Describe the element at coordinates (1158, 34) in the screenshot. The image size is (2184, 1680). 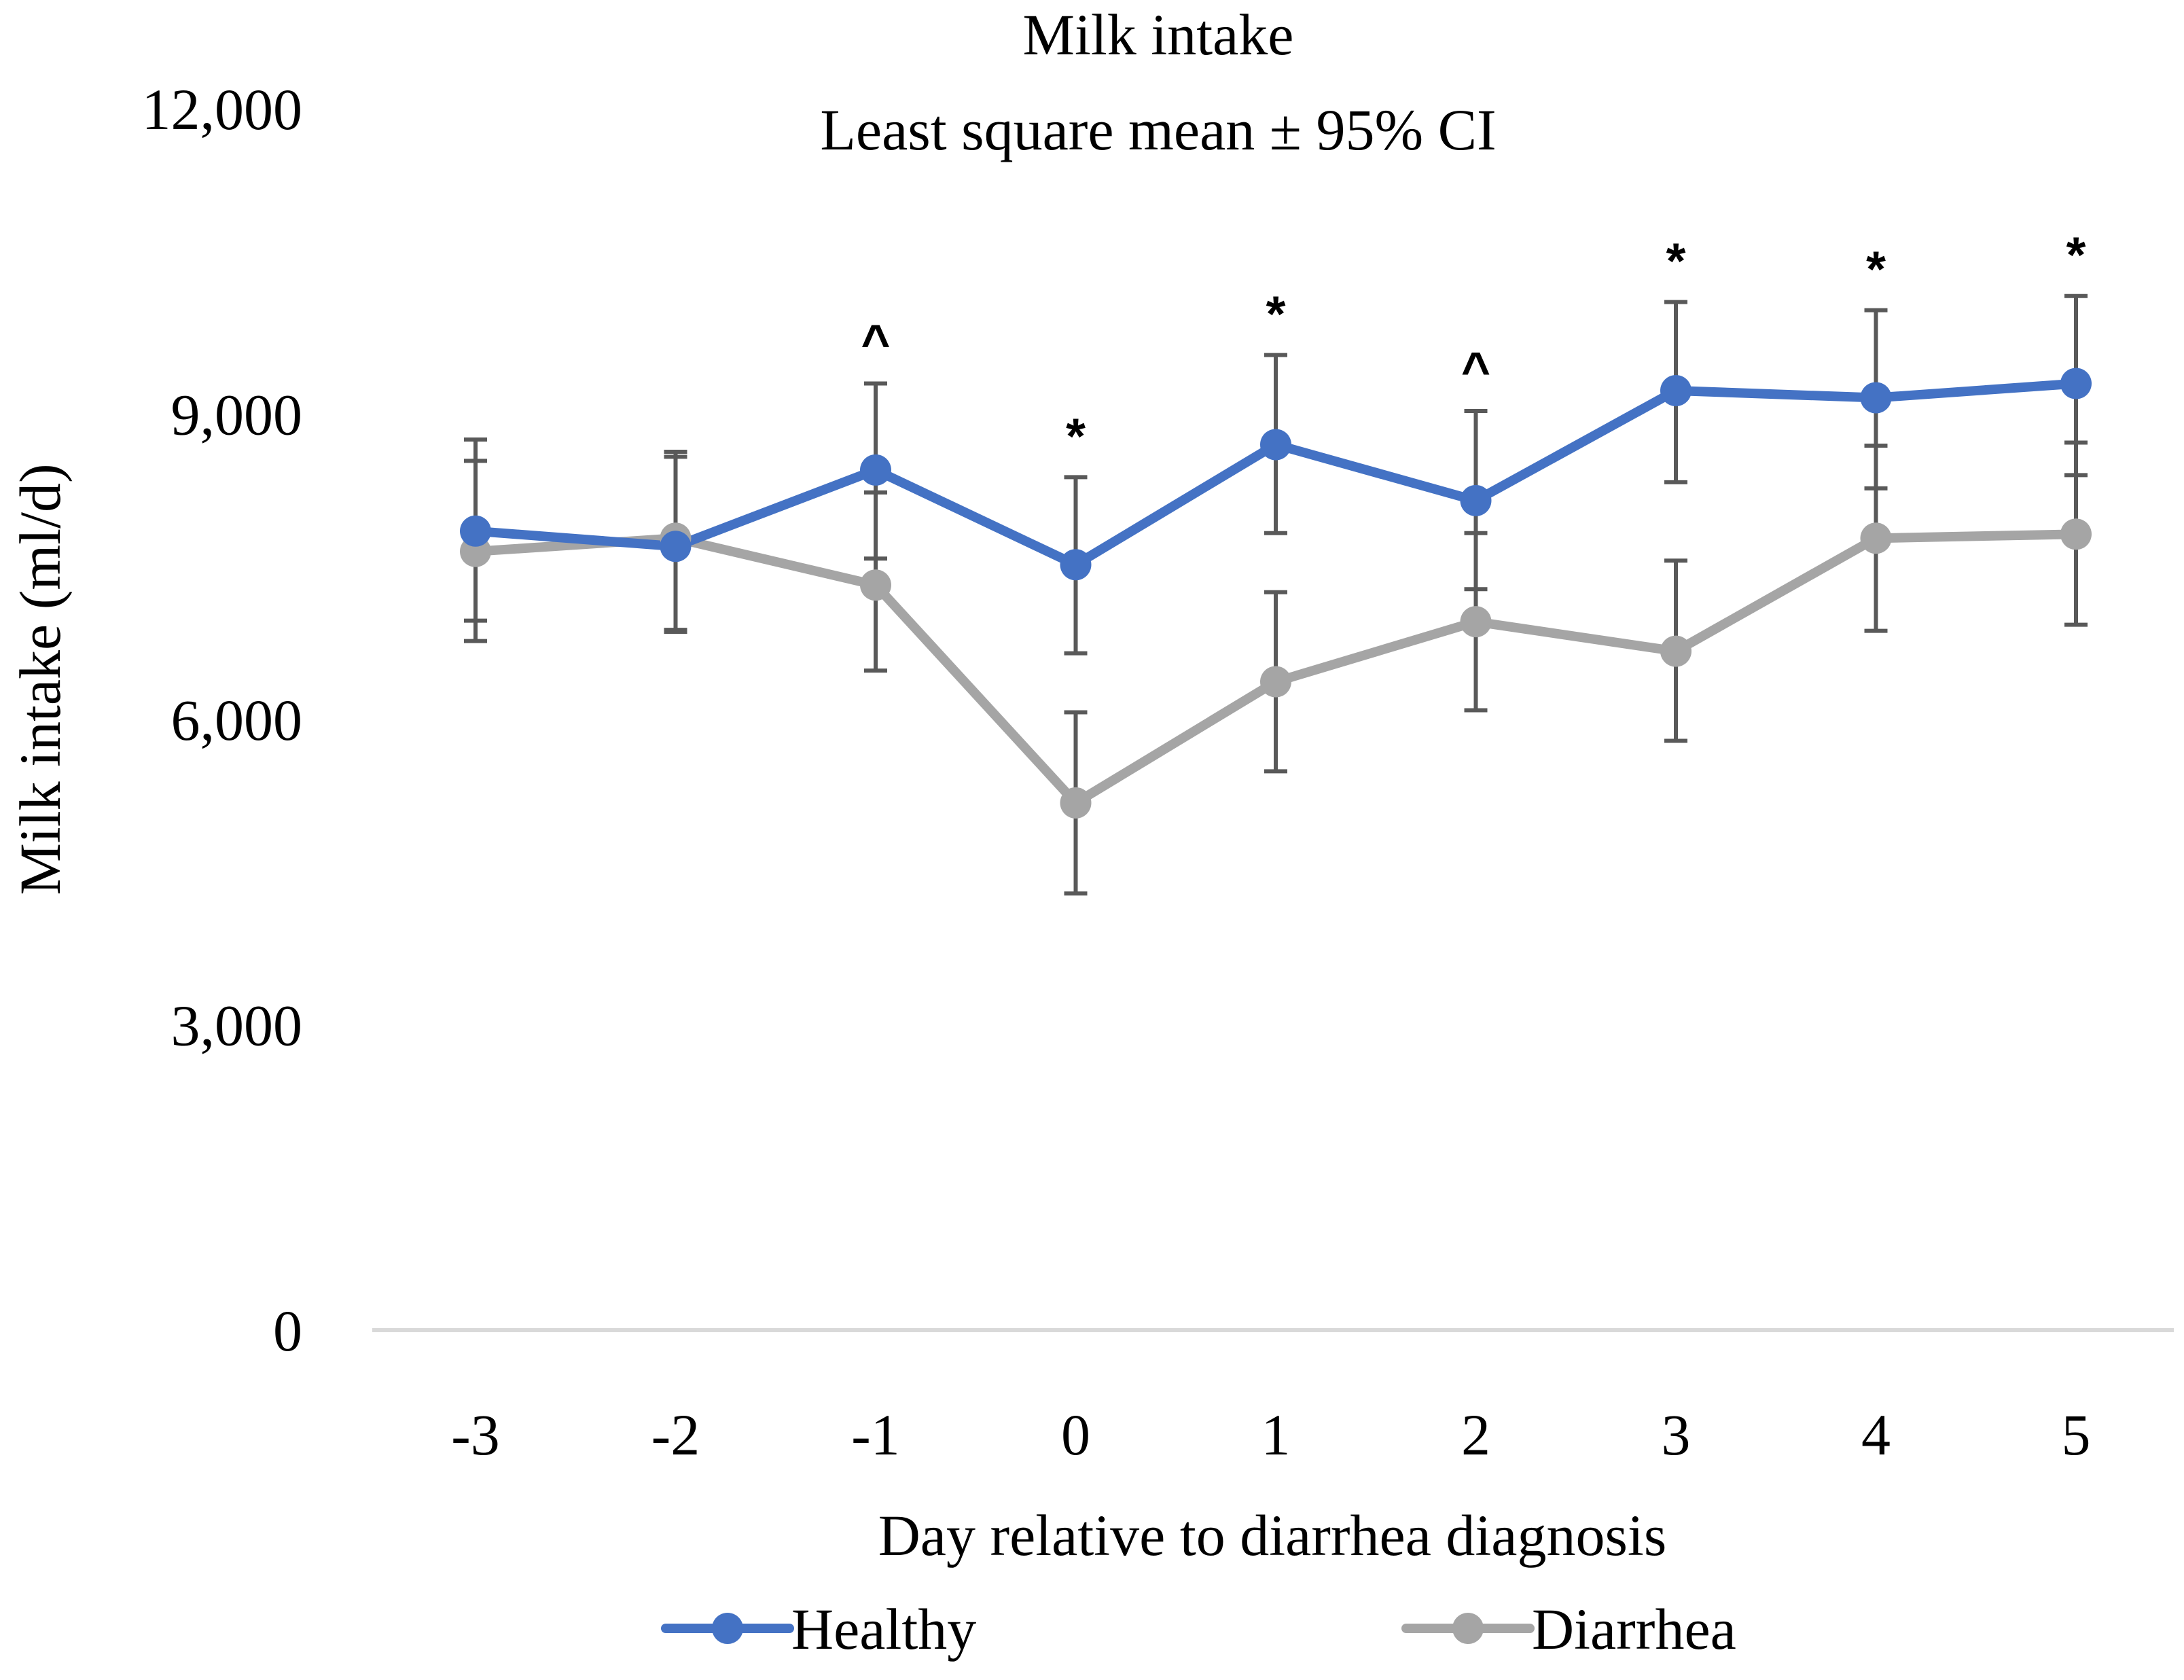
I see `chart-title: Milk intake` at that location.